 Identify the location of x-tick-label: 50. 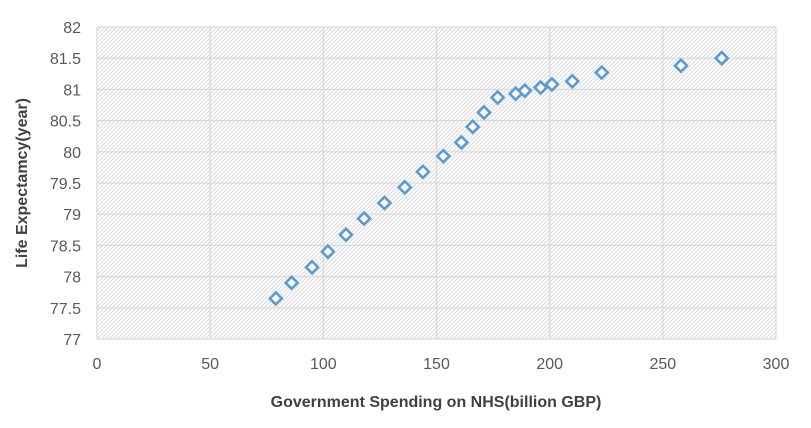
(210, 364).